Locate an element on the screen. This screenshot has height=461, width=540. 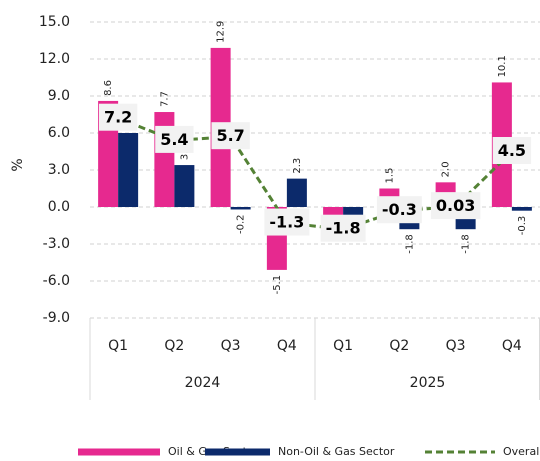
y-tick-label: 3.0 is located at coordinates (59, 170).